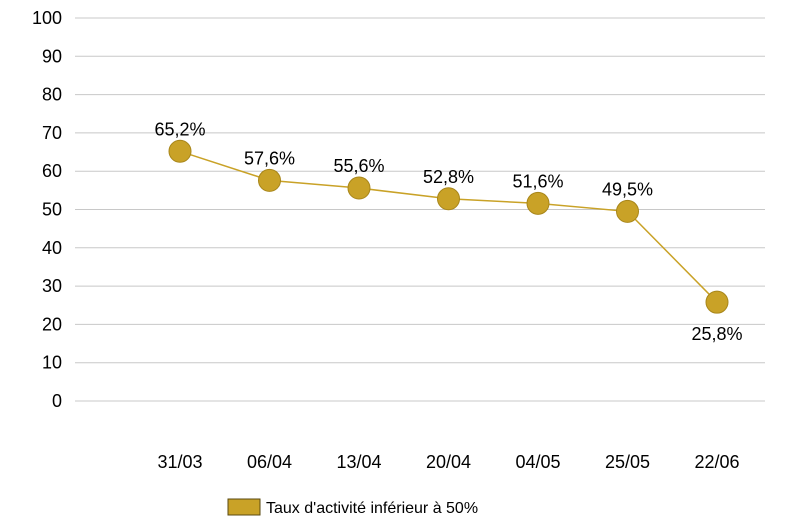 This screenshot has width=796, height=521. Describe the element at coordinates (269, 158) in the screenshot. I see `data-label-06-04: 57,6%` at that location.